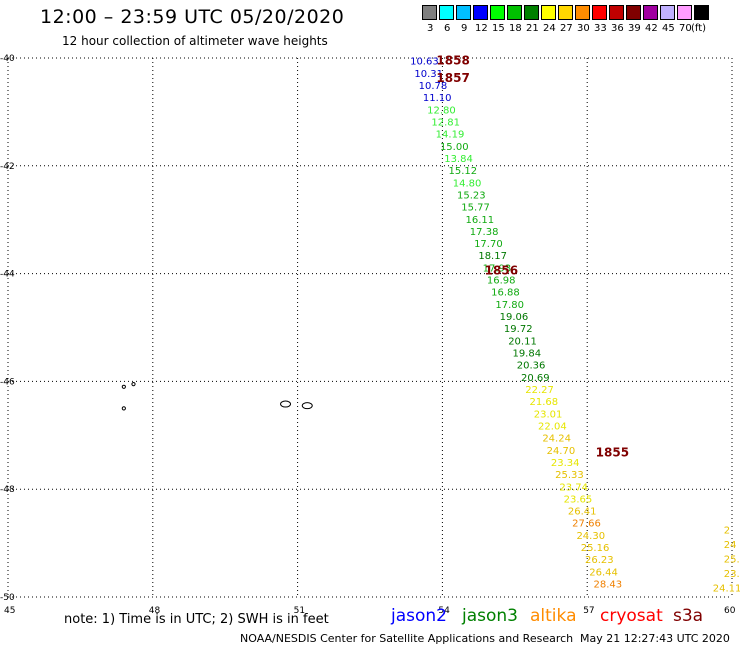 The image size is (740, 650). Describe the element at coordinates (556, 439) in the screenshot. I see `swh-label: 24.24` at that location.